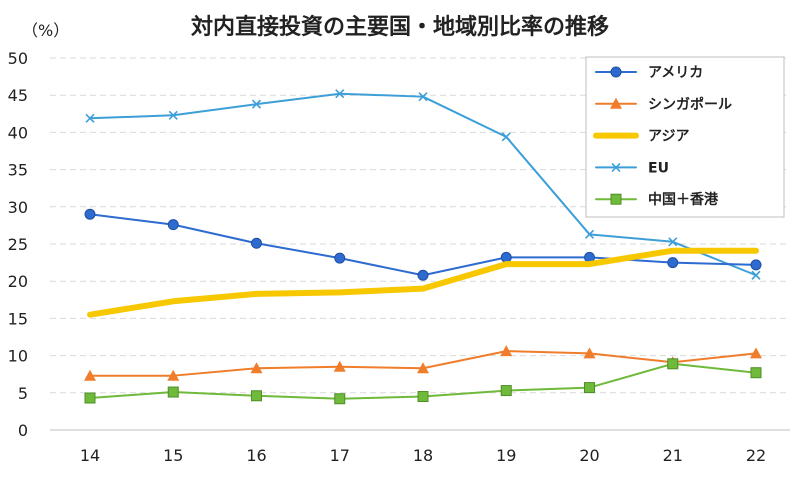  What do you see at coordinates (589, 455) in the screenshot?
I see `x-tick-label: 20` at bounding box center [589, 455].